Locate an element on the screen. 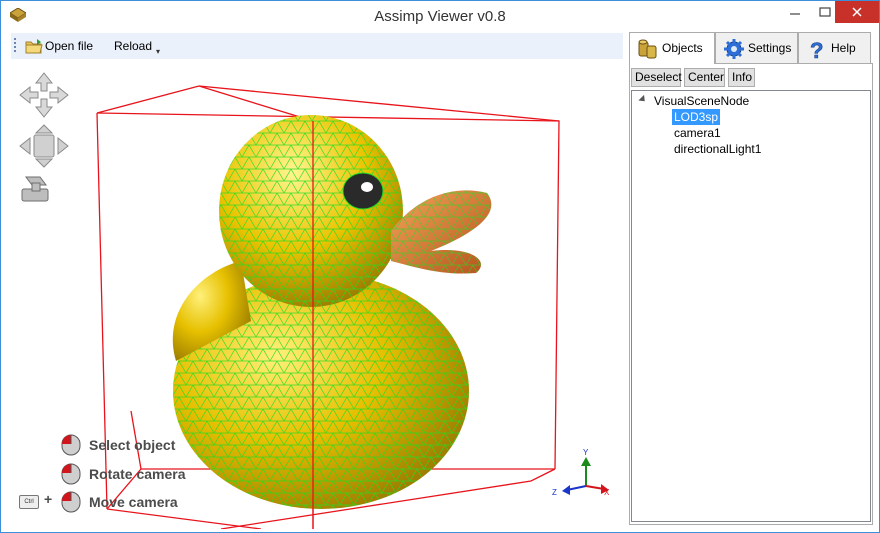 The height and width of the screenshot is (533, 880). hint-select-object: Select object is located at coordinates (132, 445).